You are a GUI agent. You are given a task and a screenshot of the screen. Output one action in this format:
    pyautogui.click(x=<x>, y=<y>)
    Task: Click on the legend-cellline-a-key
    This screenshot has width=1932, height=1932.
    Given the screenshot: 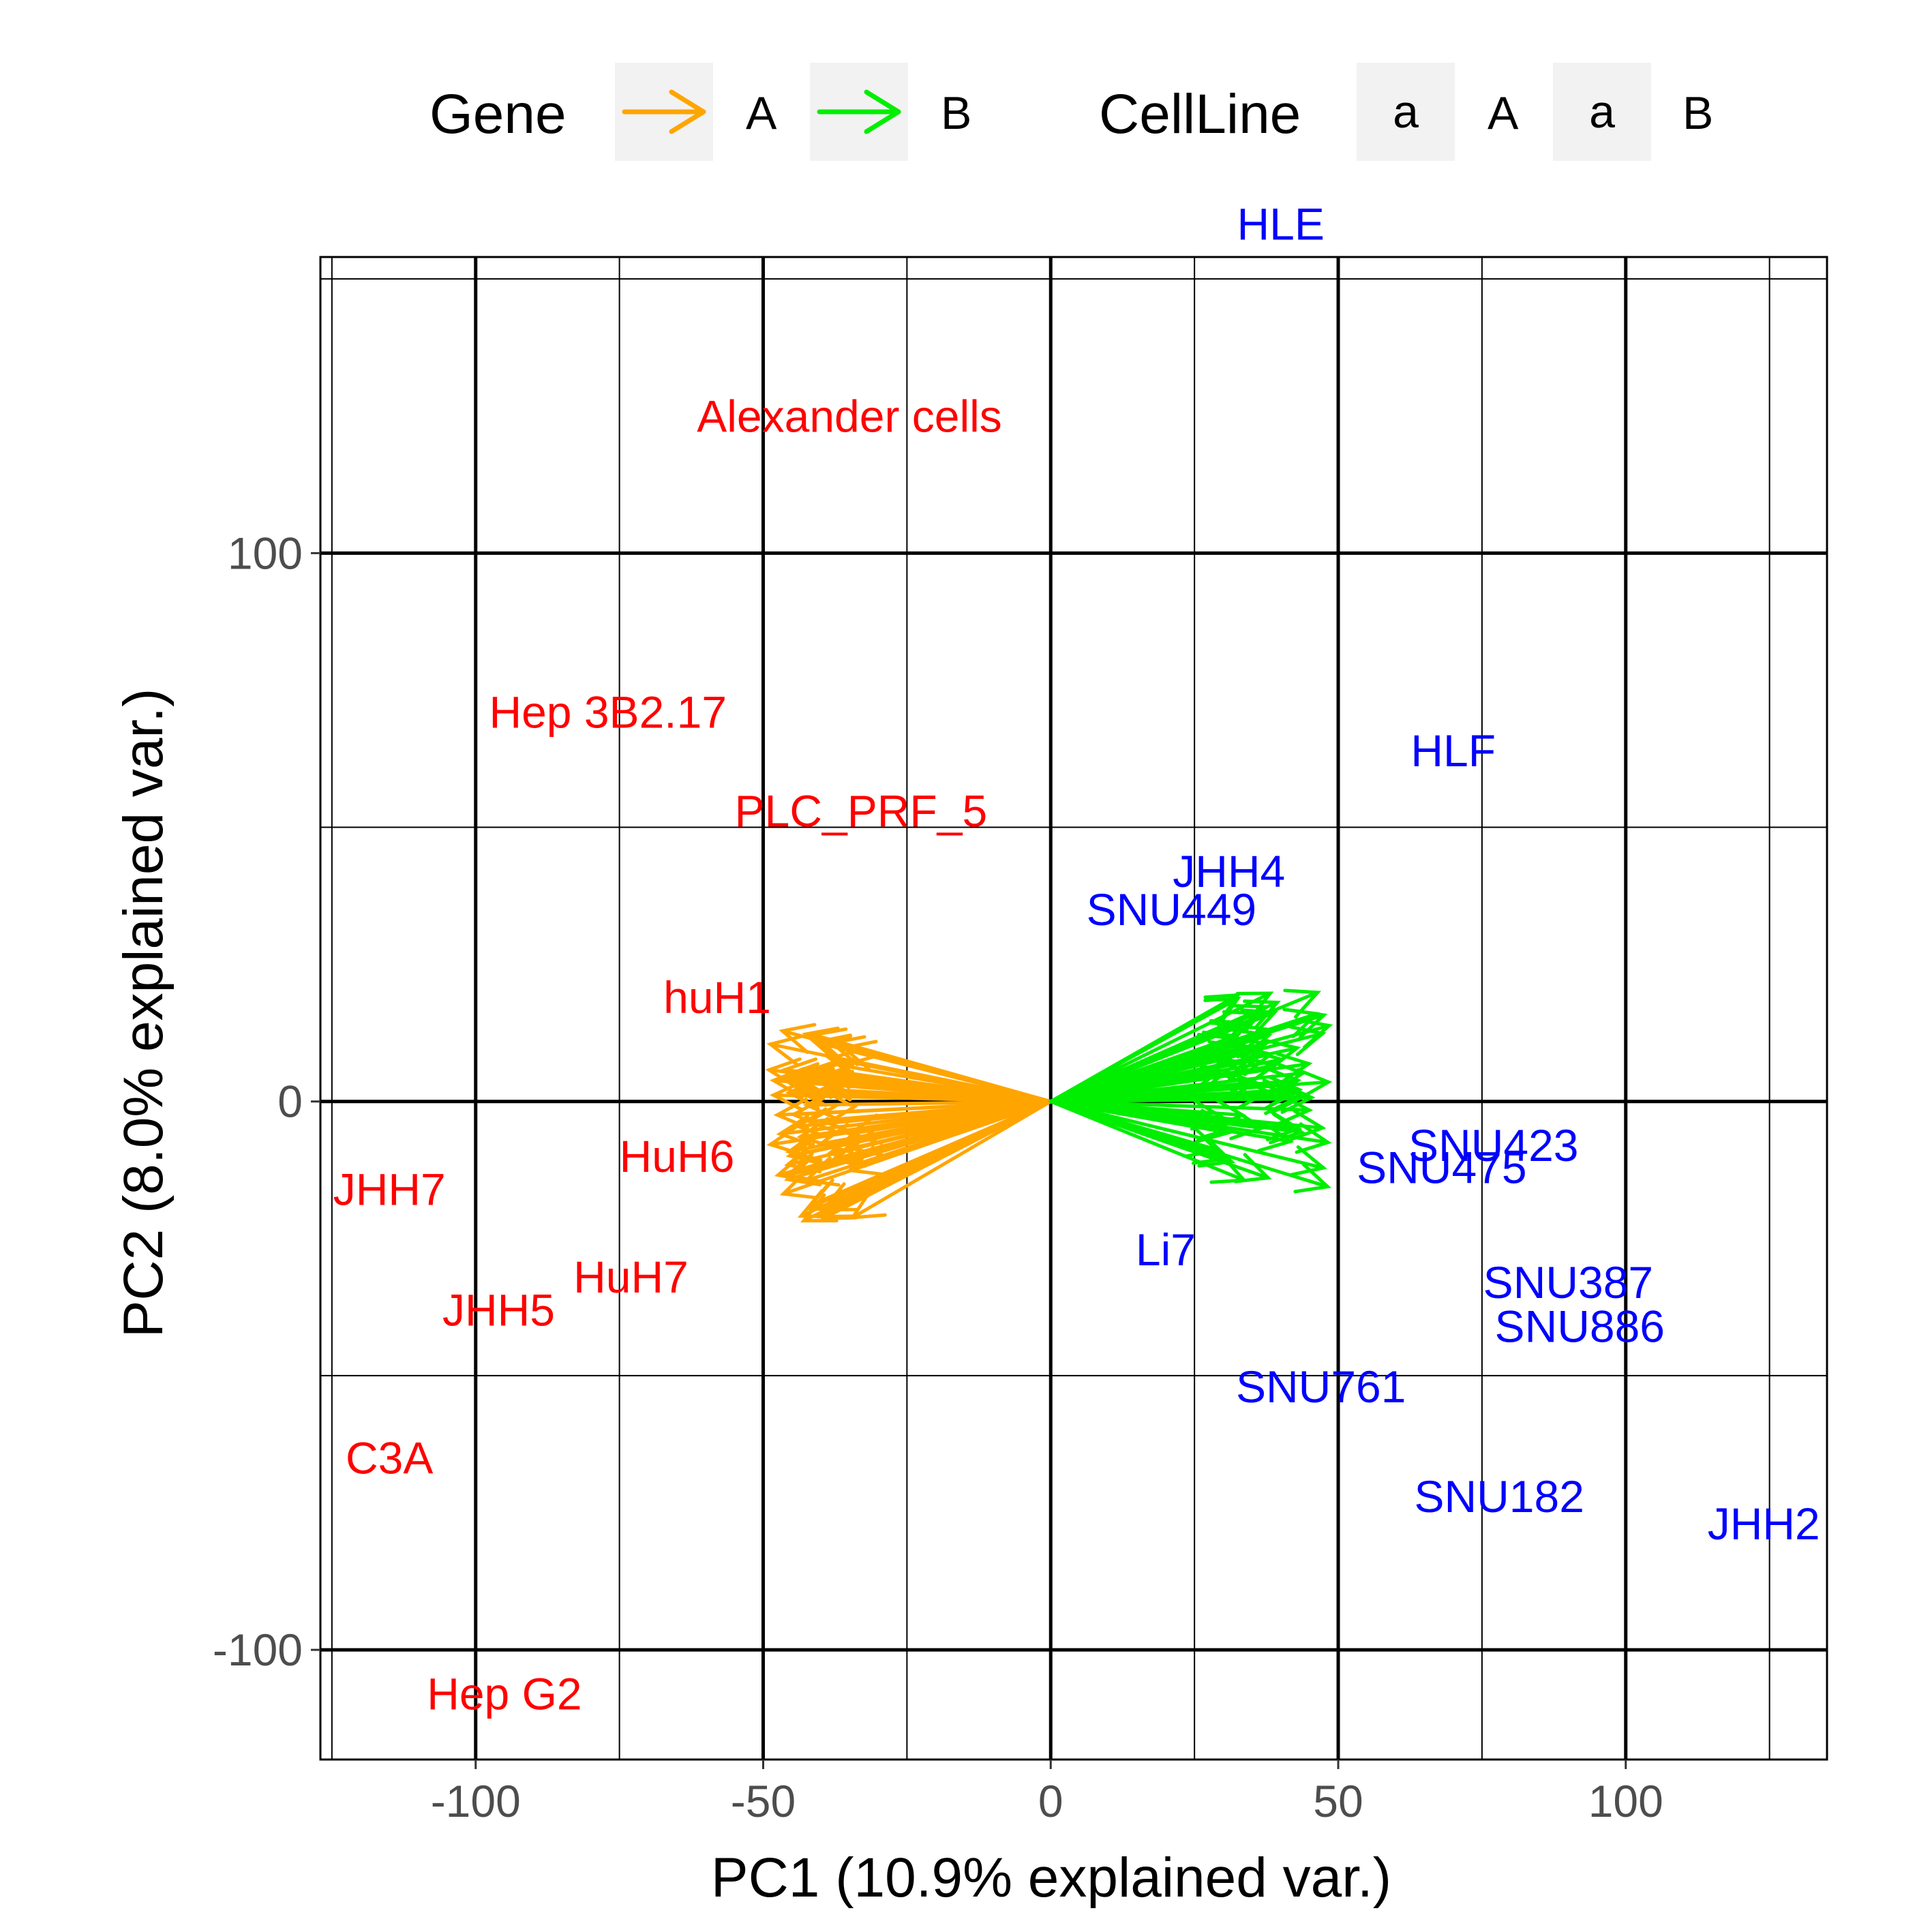 What is the action you would take?
    pyautogui.click(x=1406, y=112)
    